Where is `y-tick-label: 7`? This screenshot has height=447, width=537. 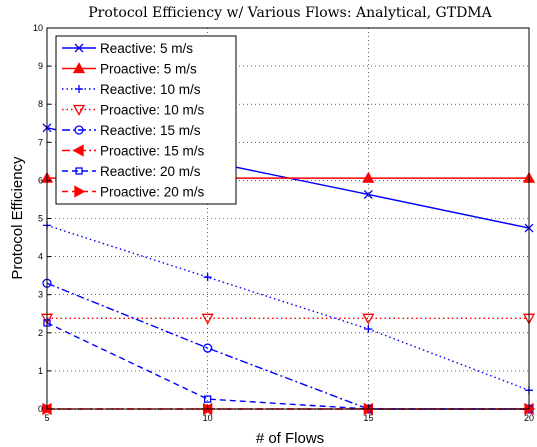
y-tick-label: 7 is located at coordinates (40, 142).